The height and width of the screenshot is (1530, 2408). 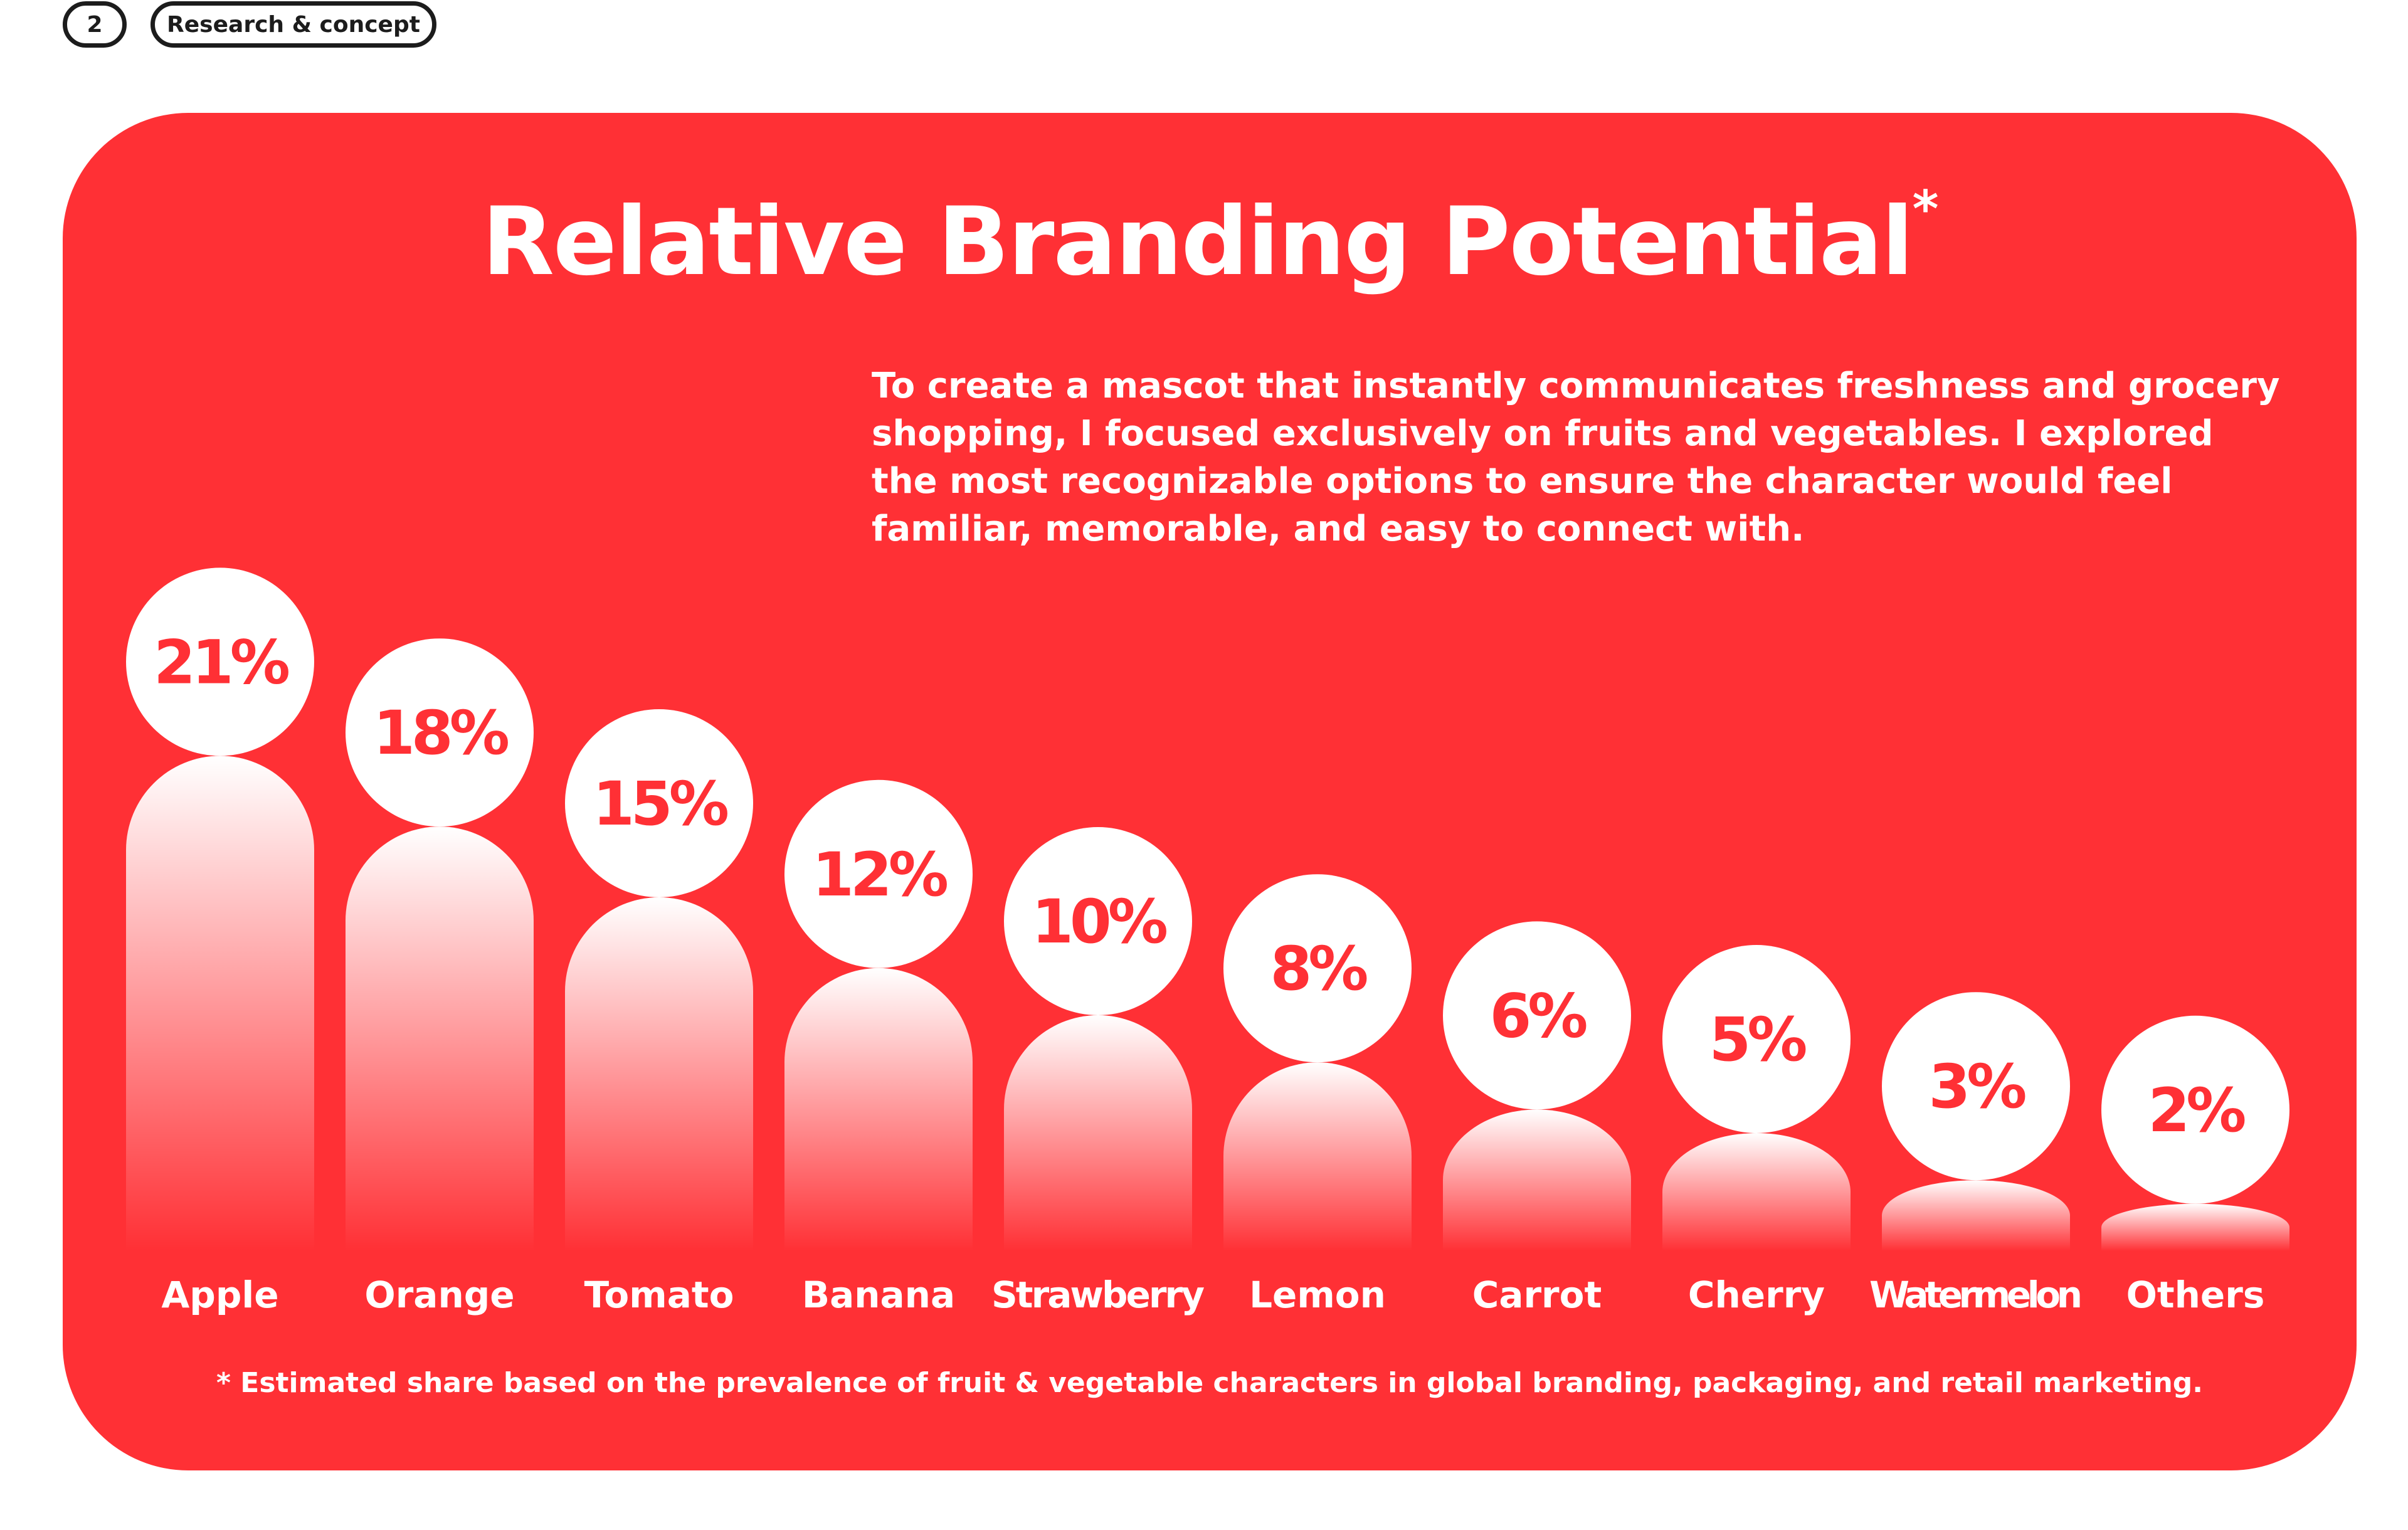 I want to click on category-label: Strawberry, so click(x=1098, y=1295).